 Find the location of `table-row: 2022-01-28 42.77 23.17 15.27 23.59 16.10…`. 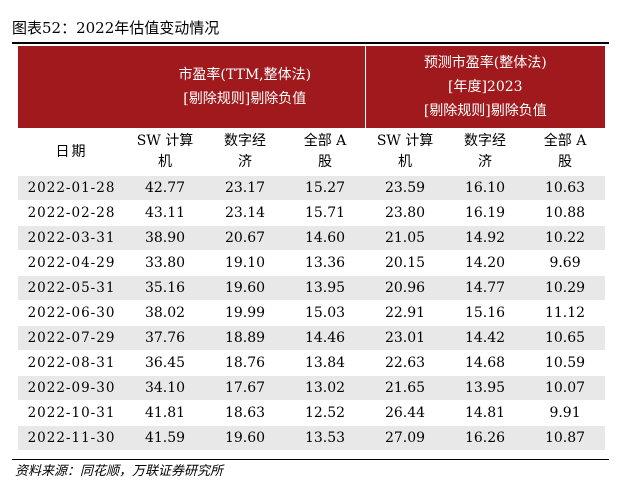

table-row: 2022-01-28 42.77 23.17 15.27 23.59 16.10… is located at coordinates (312, 188).